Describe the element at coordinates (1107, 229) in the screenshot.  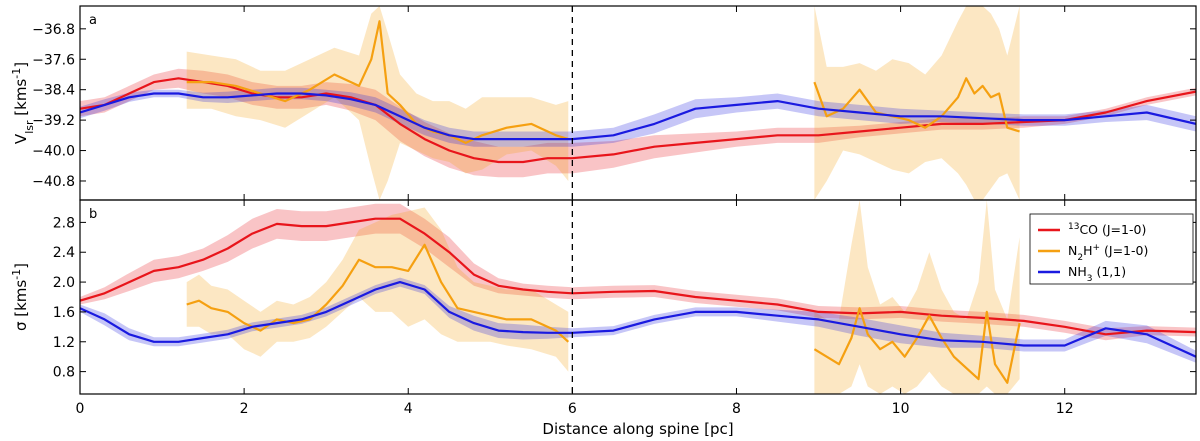
I see `legend-label-co: 13CO (J=1-0)` at that location.